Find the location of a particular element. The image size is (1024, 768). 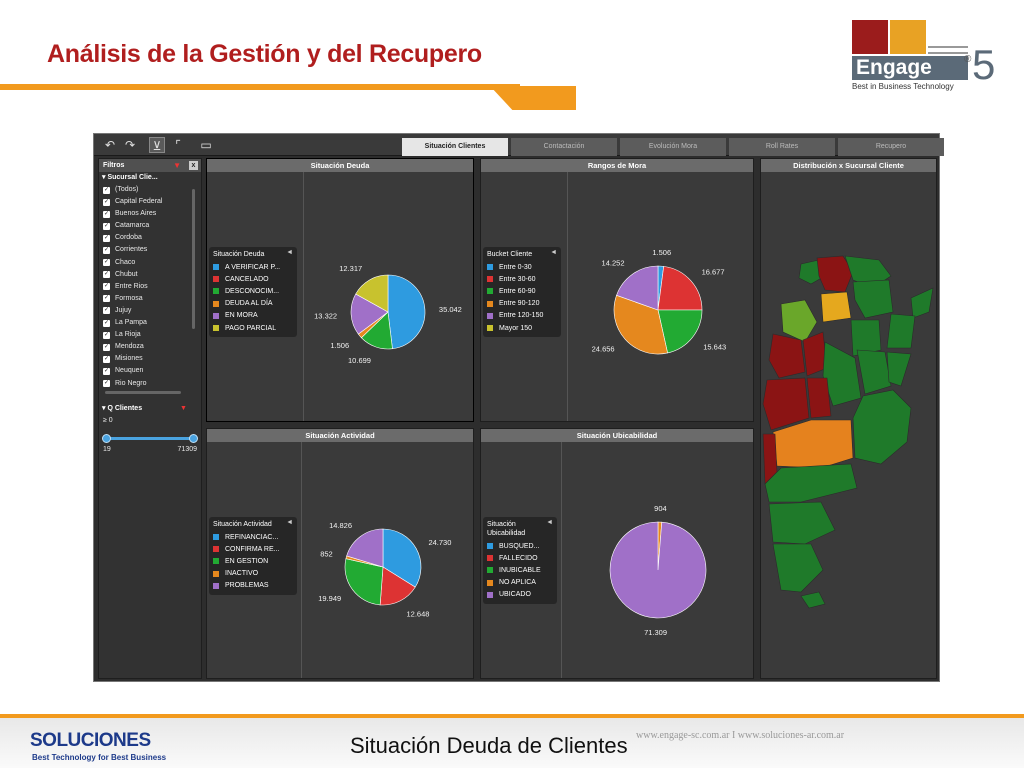

legend-item: DEUDA AL DÍA is located at coordinates (253, 304).